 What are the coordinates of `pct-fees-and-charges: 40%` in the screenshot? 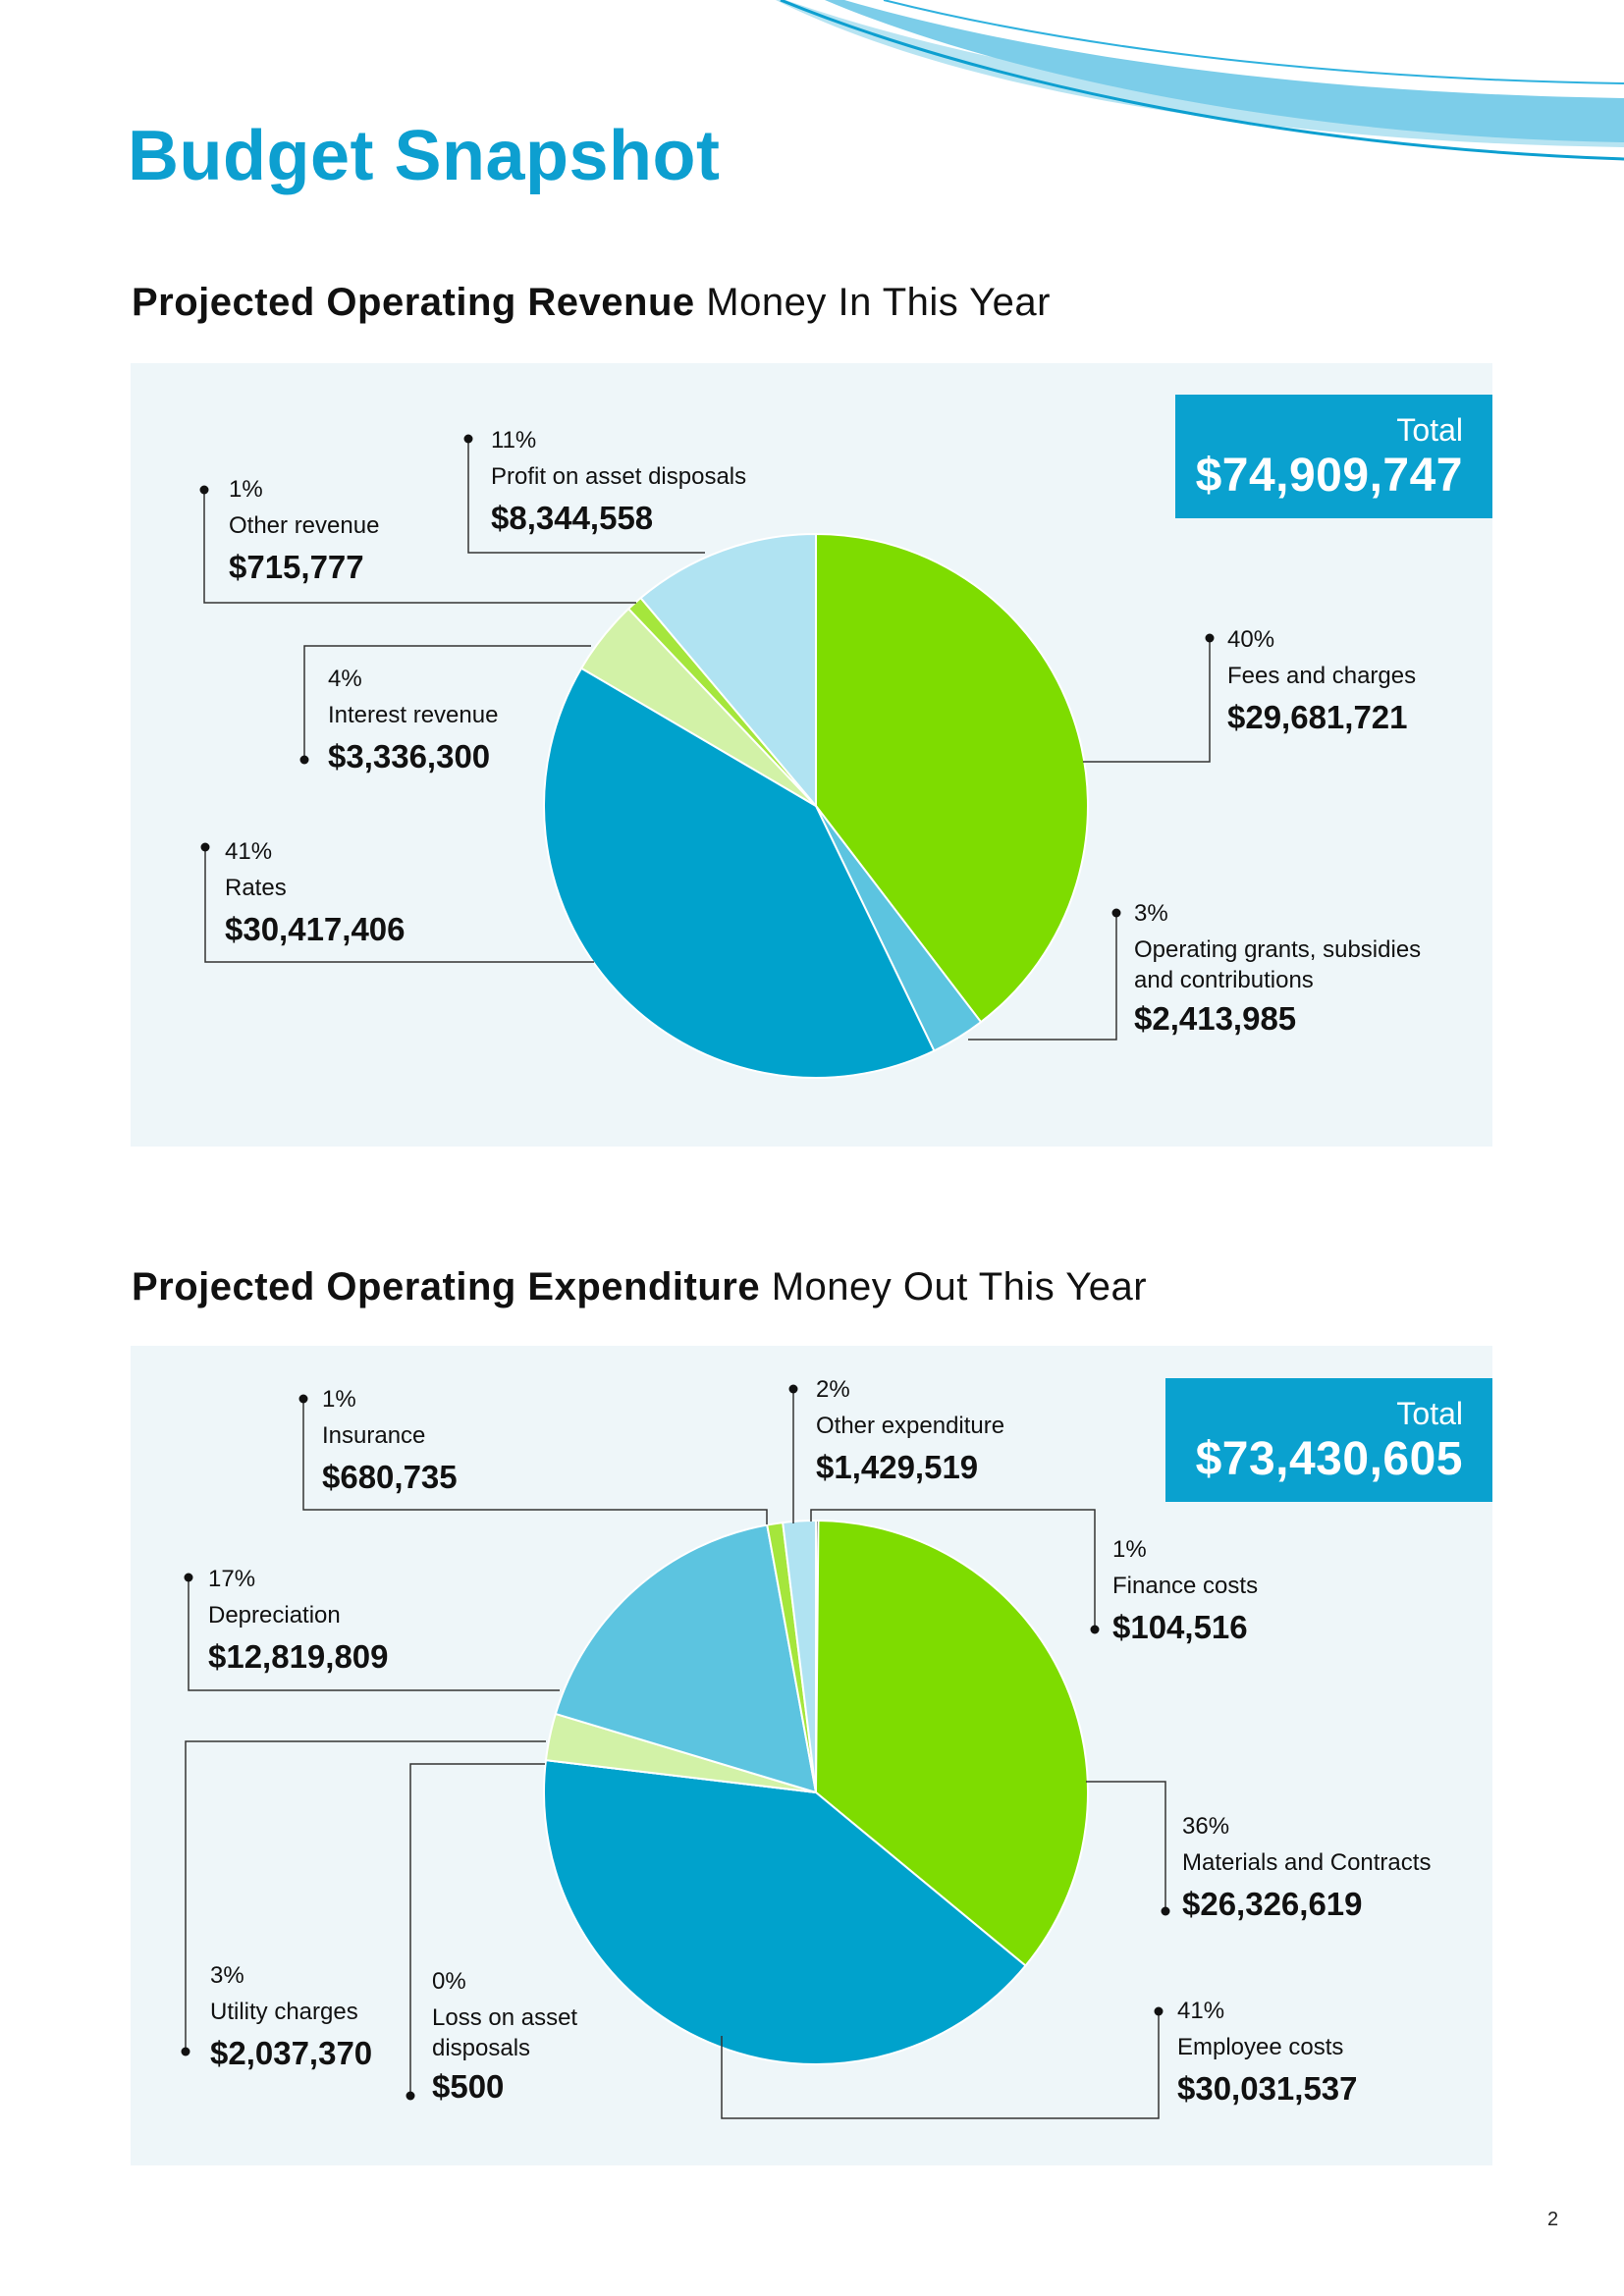 It's located at (1251, 639).